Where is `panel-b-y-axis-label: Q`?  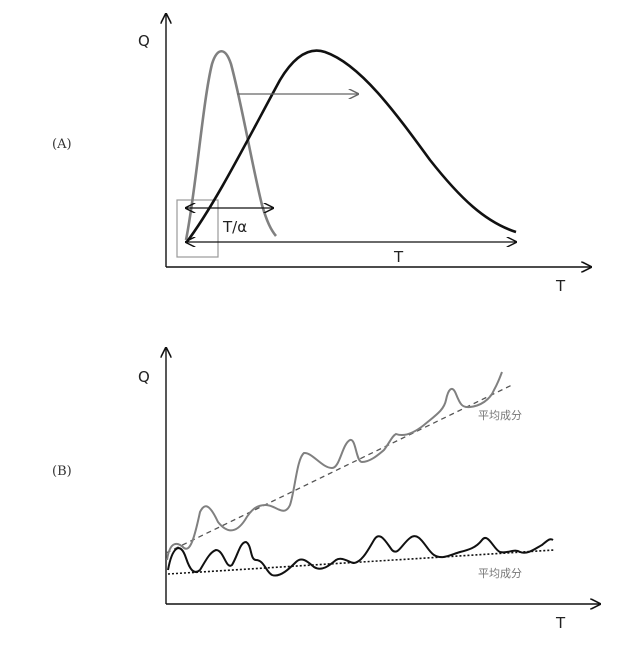 panel-b-y-axis-label: Q is located at coordinates (144, 377).